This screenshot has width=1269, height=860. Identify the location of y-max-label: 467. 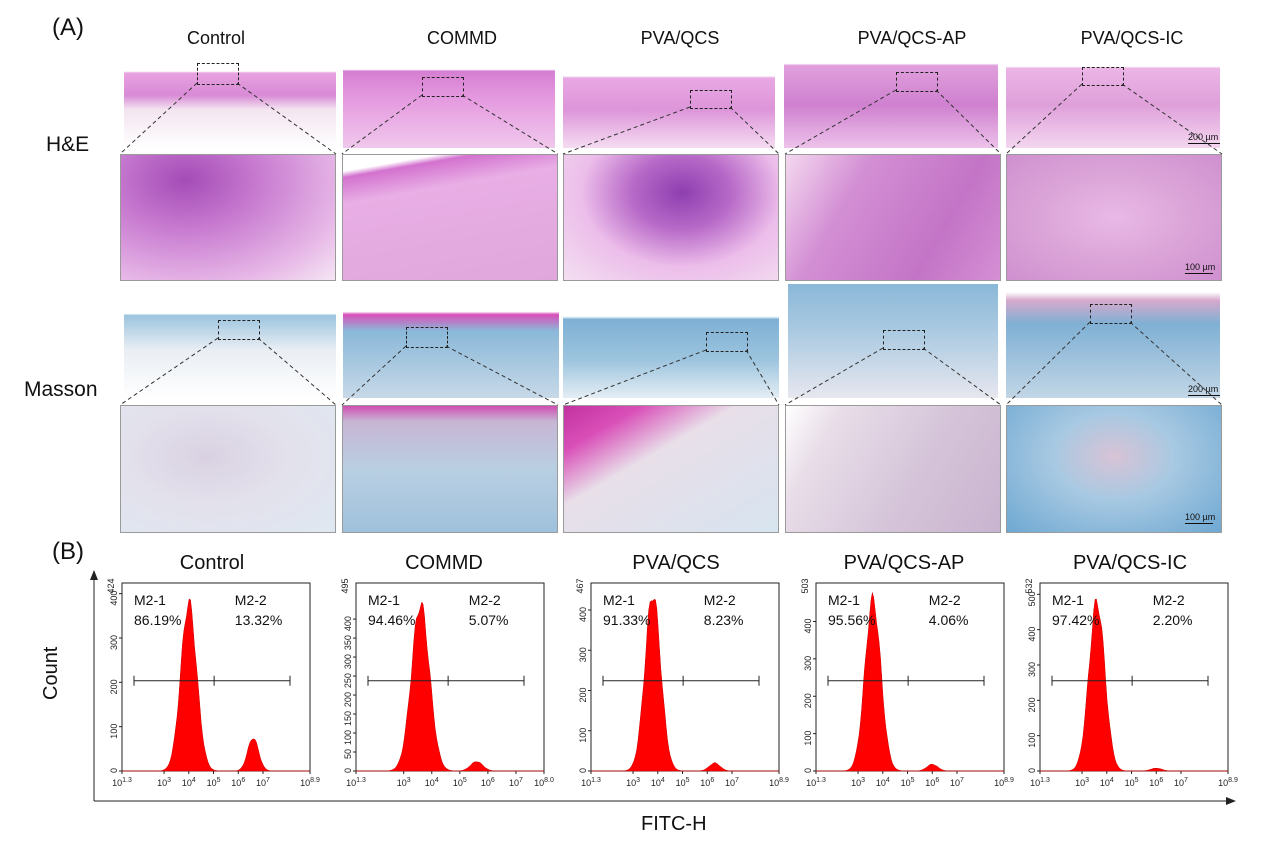
(580, 585).